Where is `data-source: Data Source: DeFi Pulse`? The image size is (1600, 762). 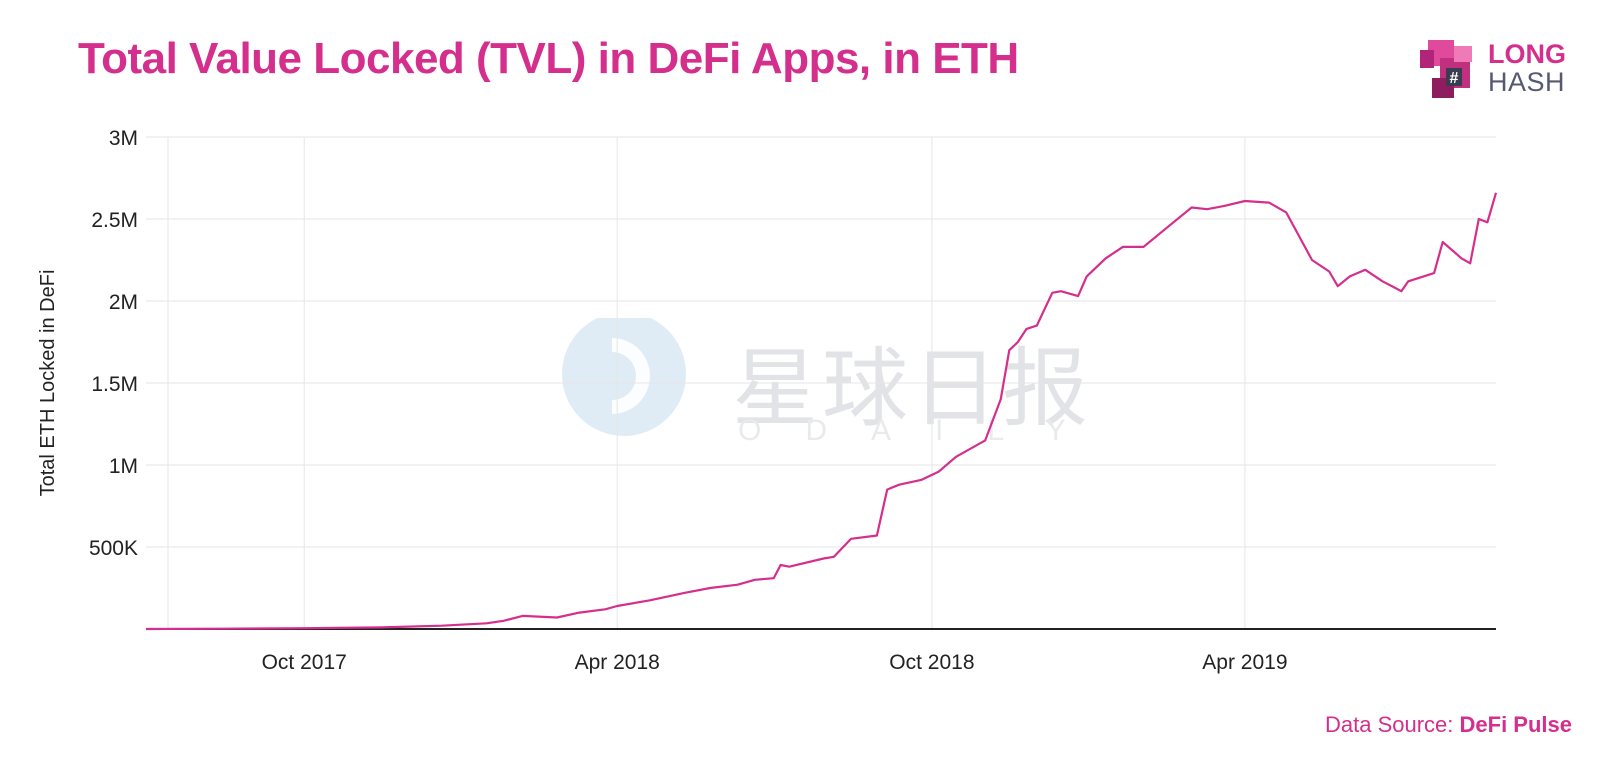
data-source: Data Source: DeFi Pulse is located at coordinates (1448, 725).